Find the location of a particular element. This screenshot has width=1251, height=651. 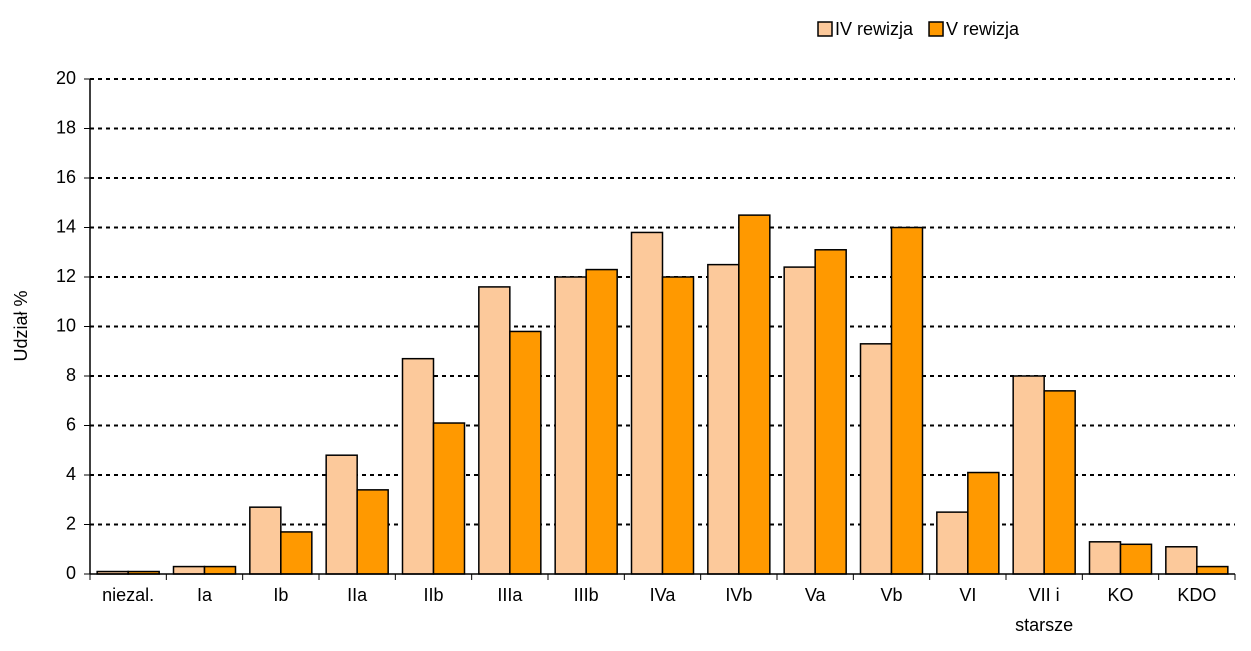

y-tick-label: 12 is located at coordinates (66, 276).